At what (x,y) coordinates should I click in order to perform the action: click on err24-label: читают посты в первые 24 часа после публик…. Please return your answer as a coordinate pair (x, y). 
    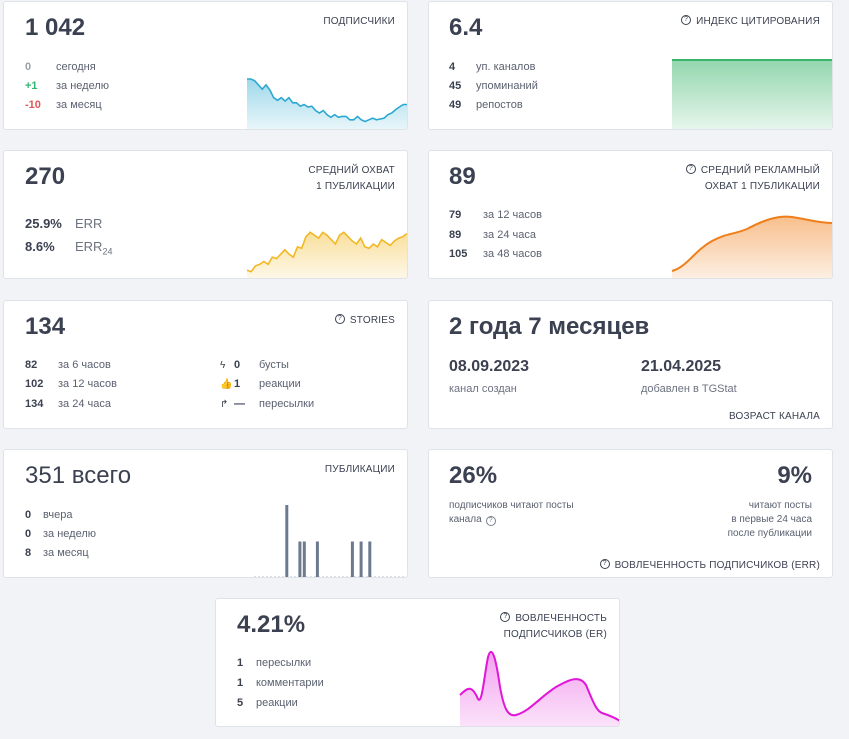
    Looking at the image, I should click on (769, 519).